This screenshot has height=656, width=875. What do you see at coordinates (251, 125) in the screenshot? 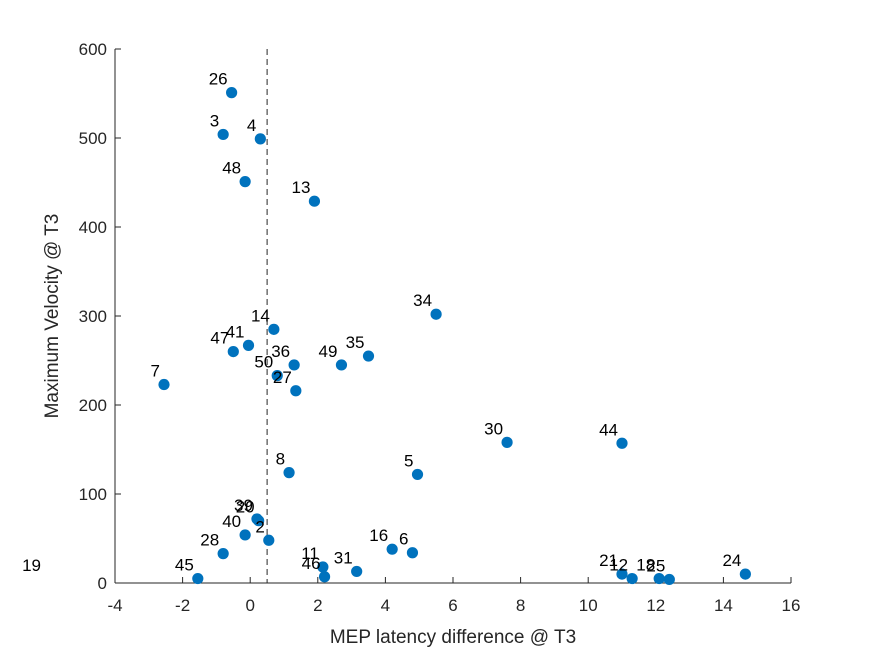
I see `data-point-label: 4` at bounding box center [251, 125].